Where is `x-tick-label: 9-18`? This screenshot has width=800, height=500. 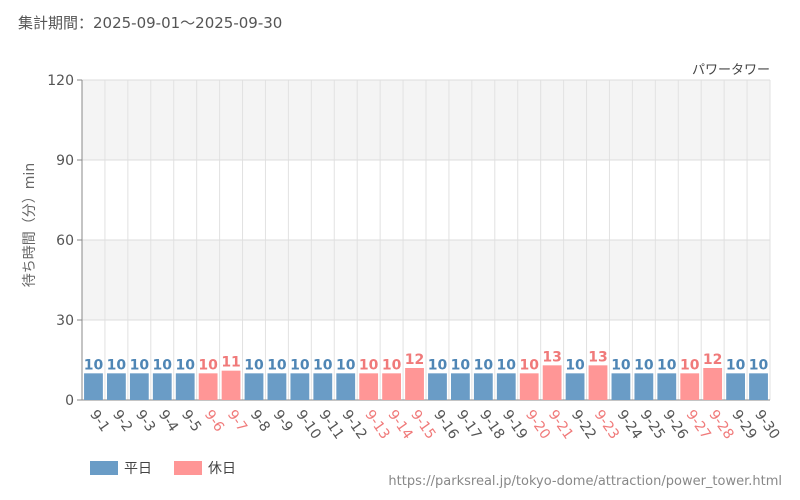 x-tick-label: 9-18 is located at coordinates (491, 424).